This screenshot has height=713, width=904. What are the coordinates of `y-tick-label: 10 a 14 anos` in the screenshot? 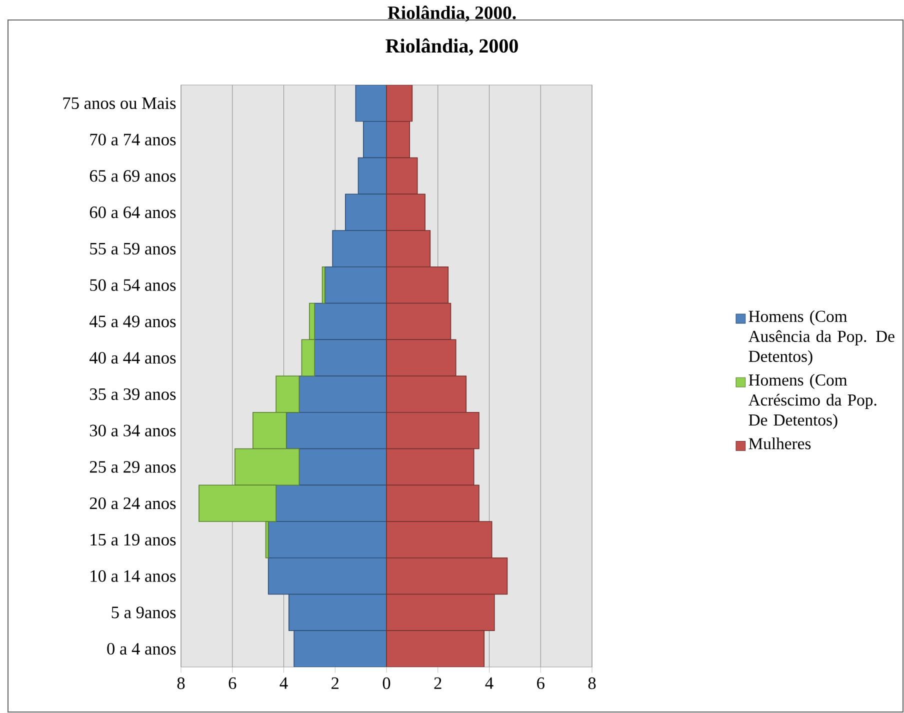 It's located at (133, 576).